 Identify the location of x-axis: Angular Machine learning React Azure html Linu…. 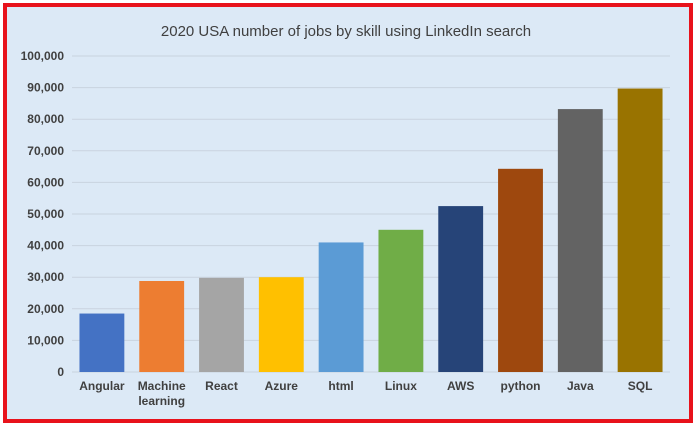
(365, 393).